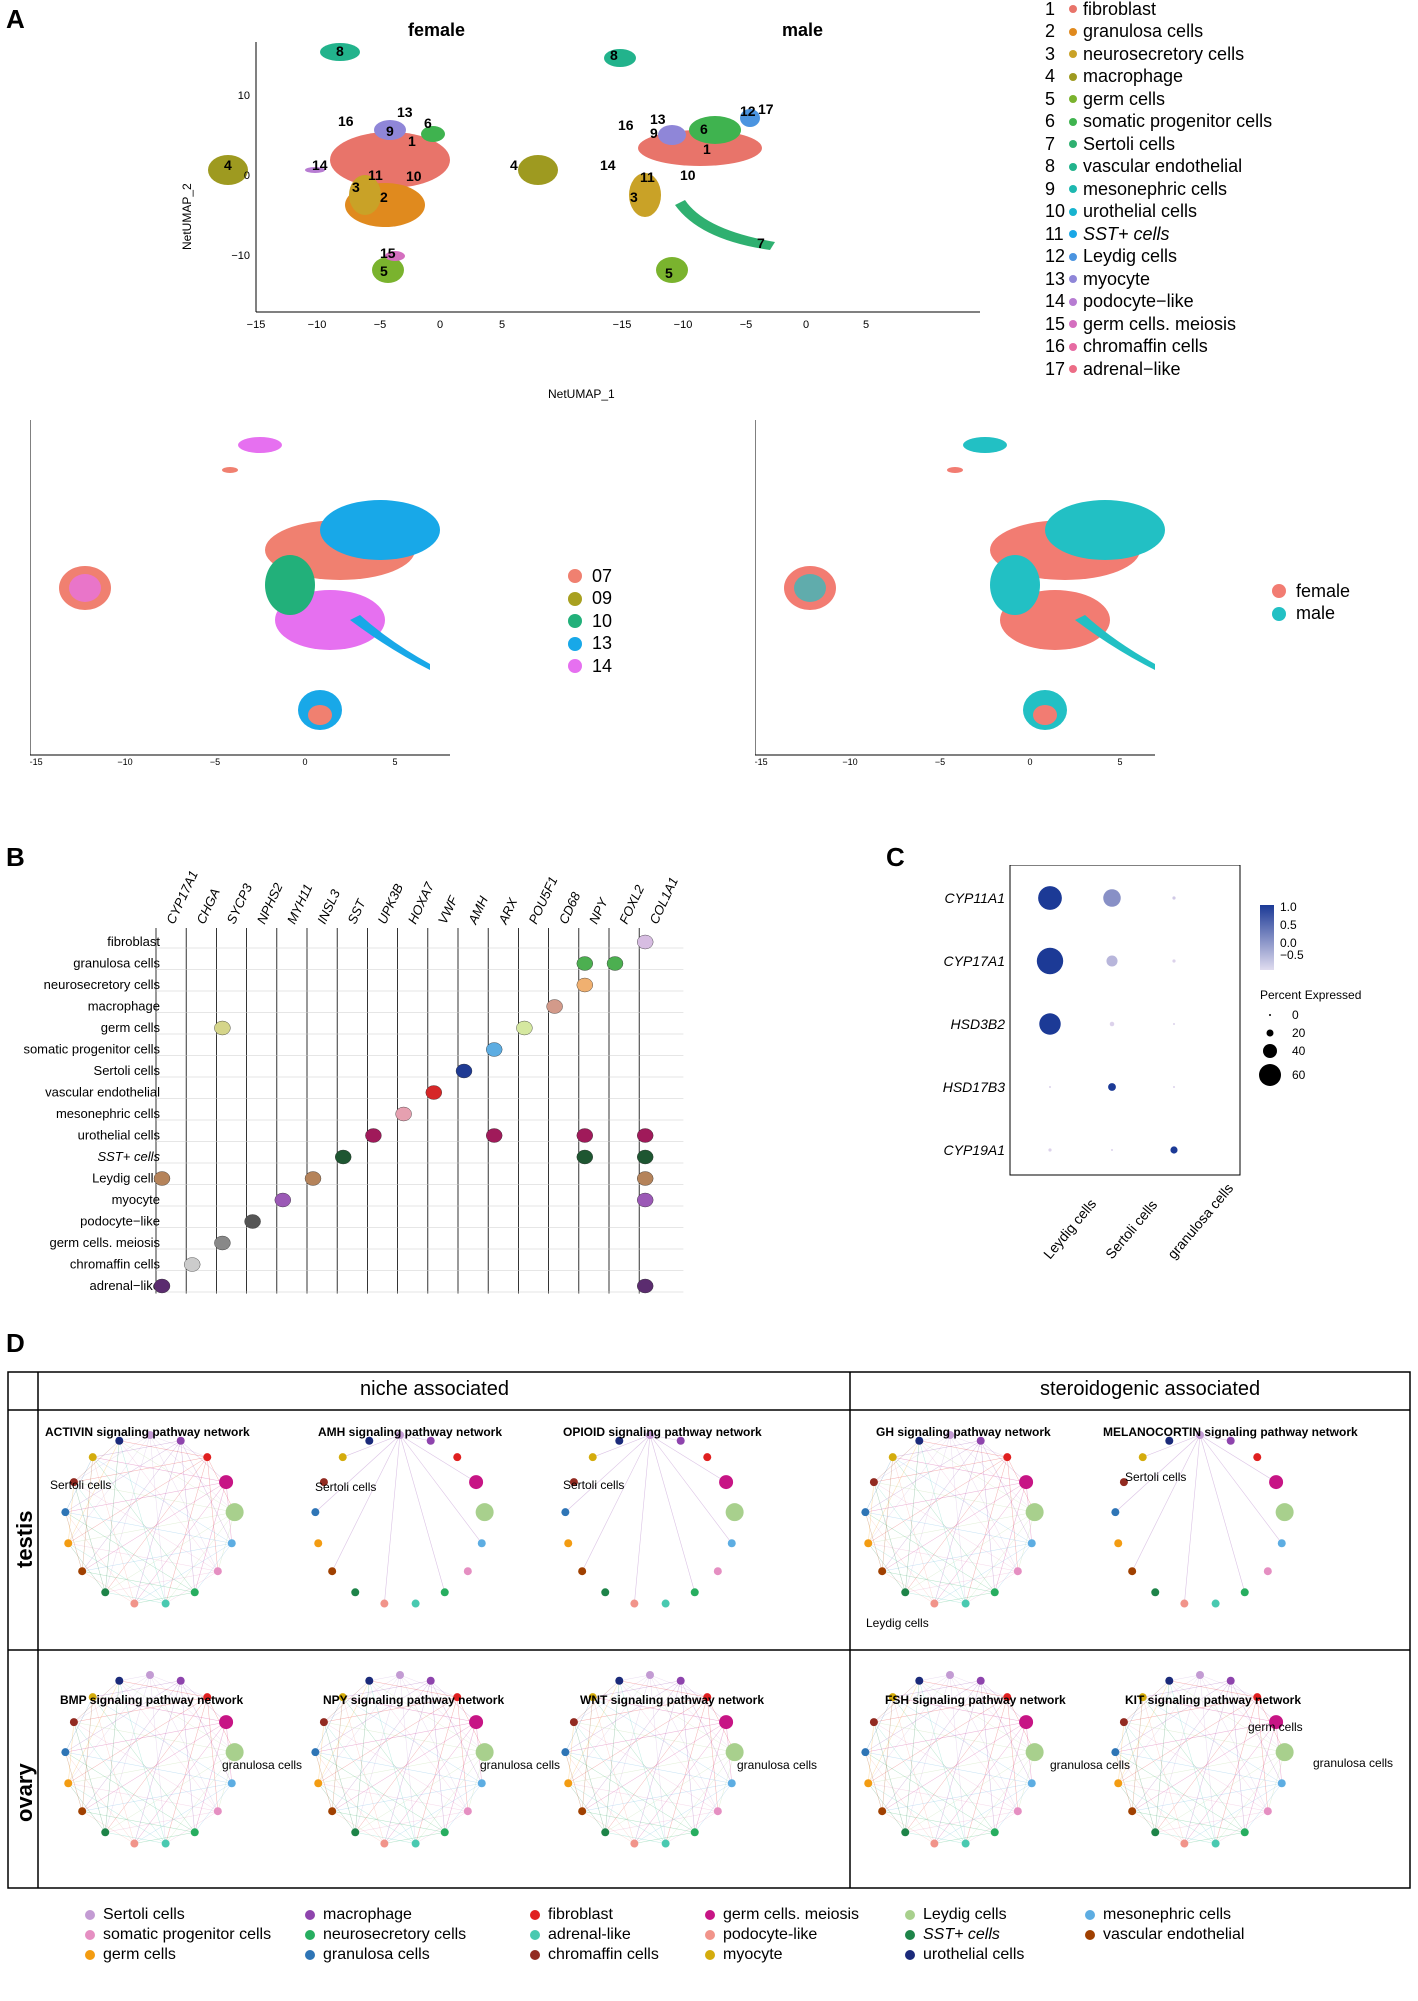 The height and width of the screenshot is (2001, 1418). What do you see at coordinates (1275, 1727) in the screenshot?
I see `network-node-label: germ cells` at bounding box center [1275, 1727].